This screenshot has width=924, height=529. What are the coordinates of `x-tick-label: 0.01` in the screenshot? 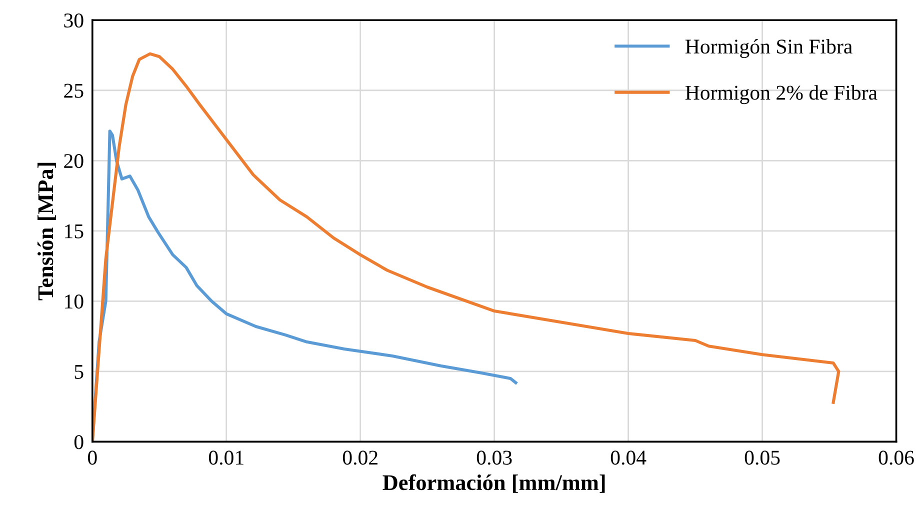 It's located at (226, 457).